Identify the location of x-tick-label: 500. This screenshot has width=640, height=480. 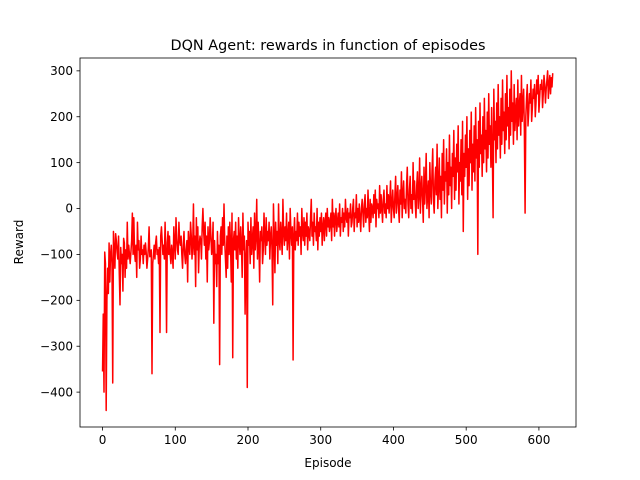
(466, 440).